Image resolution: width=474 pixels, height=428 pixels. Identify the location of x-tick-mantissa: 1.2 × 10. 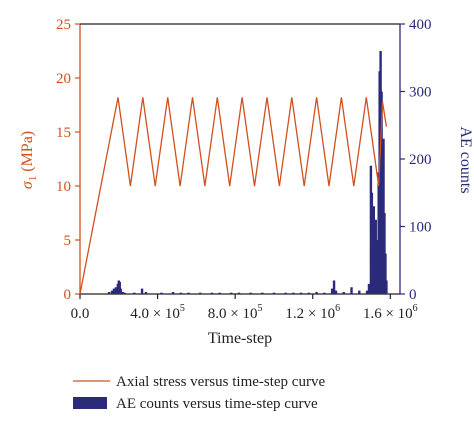
(310, 314).